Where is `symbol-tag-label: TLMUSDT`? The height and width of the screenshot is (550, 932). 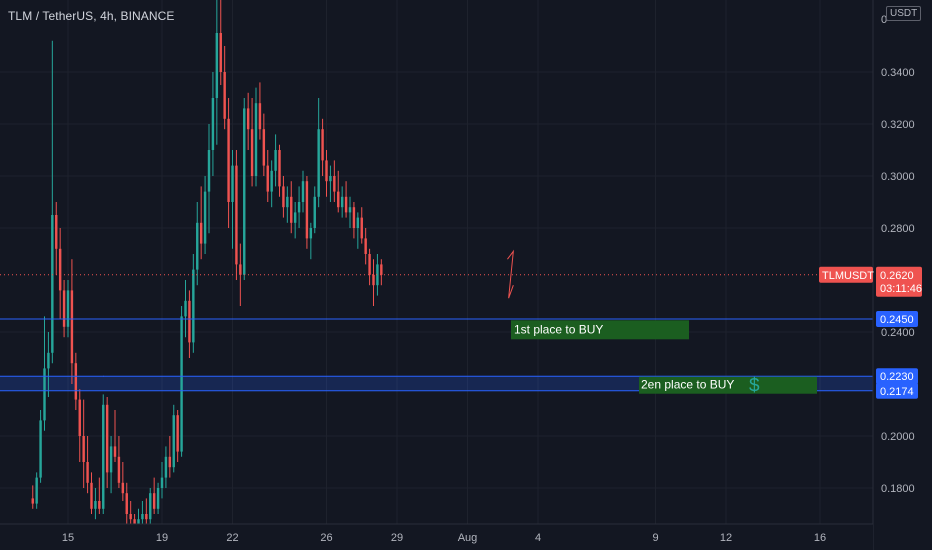
symbol-tag-label: TLMUSDT is located at coordinates (848, 276).